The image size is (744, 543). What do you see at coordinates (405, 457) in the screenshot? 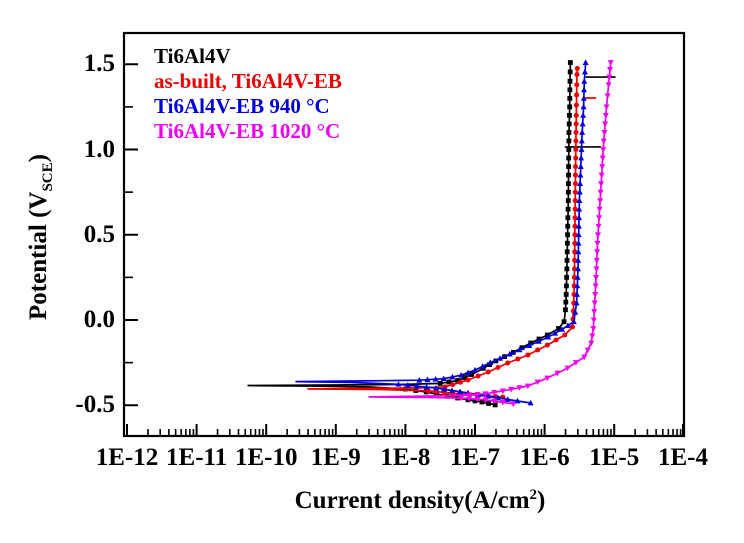
I see `x-tick-label: 1E-8` at bounding box center [405, 457].